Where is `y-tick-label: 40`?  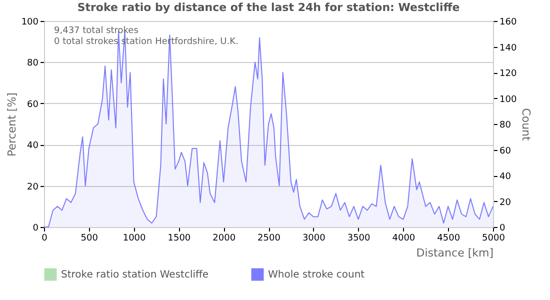 y-tick-label: 40 is located at coordinates (33, 146).